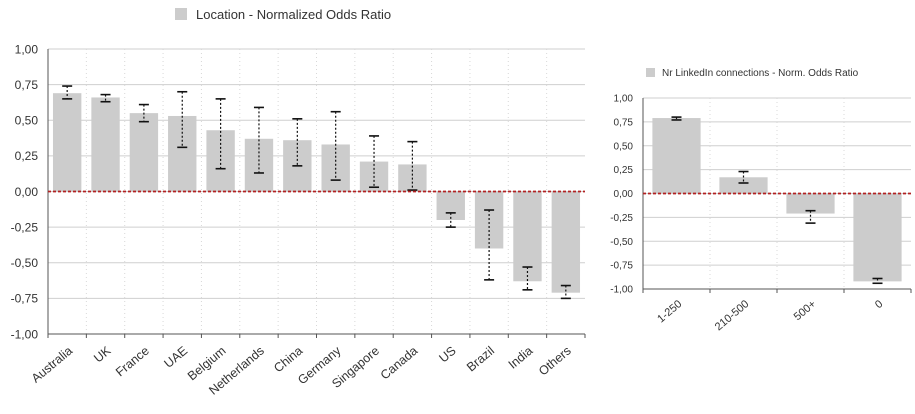 The height and width of the screenshot is (414, 915). Describe the element at coordinates (132, 362) in the screenshot. I see `x-tick-label: France` at that location.